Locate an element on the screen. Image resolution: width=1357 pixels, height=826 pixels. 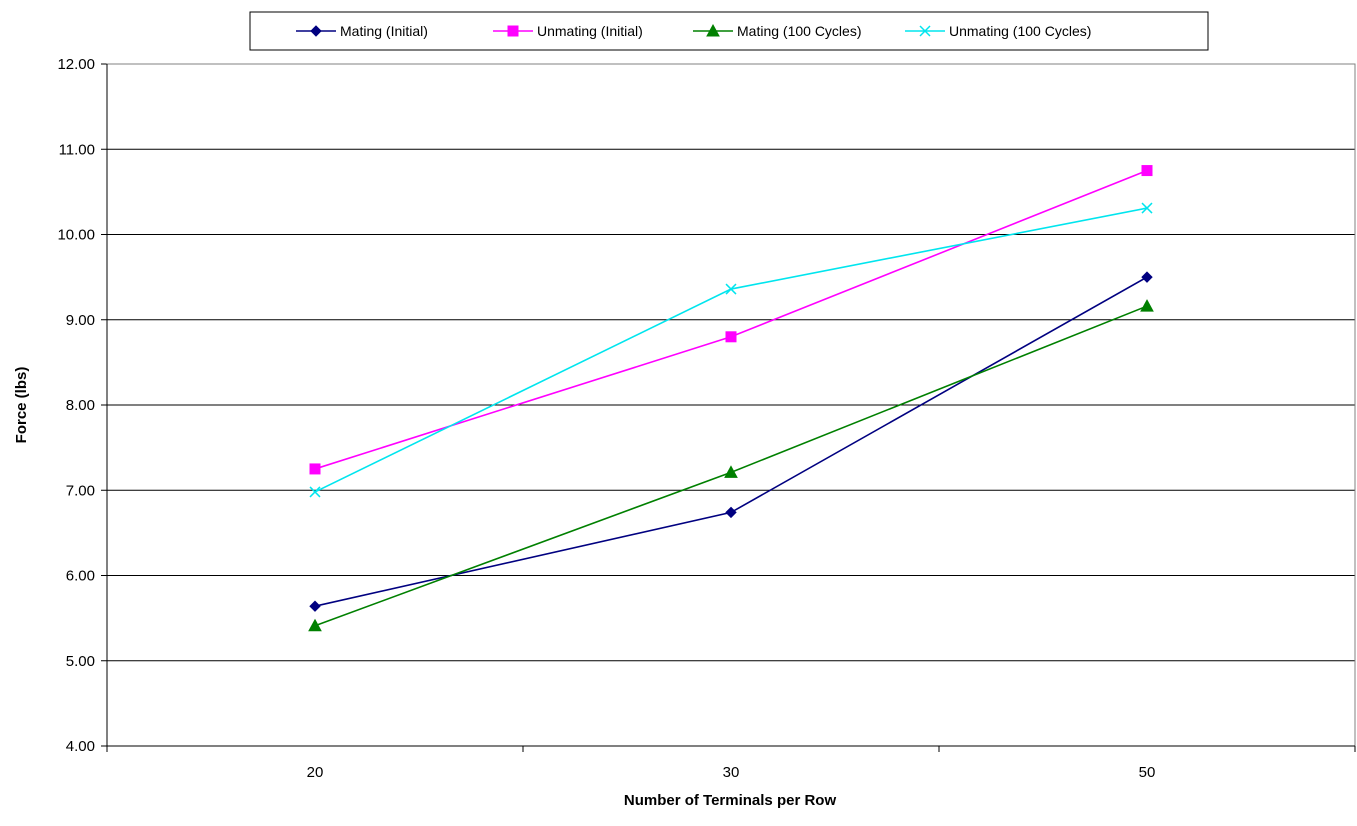
x-tick-label: 50 is located at coordinates (1147, 772).